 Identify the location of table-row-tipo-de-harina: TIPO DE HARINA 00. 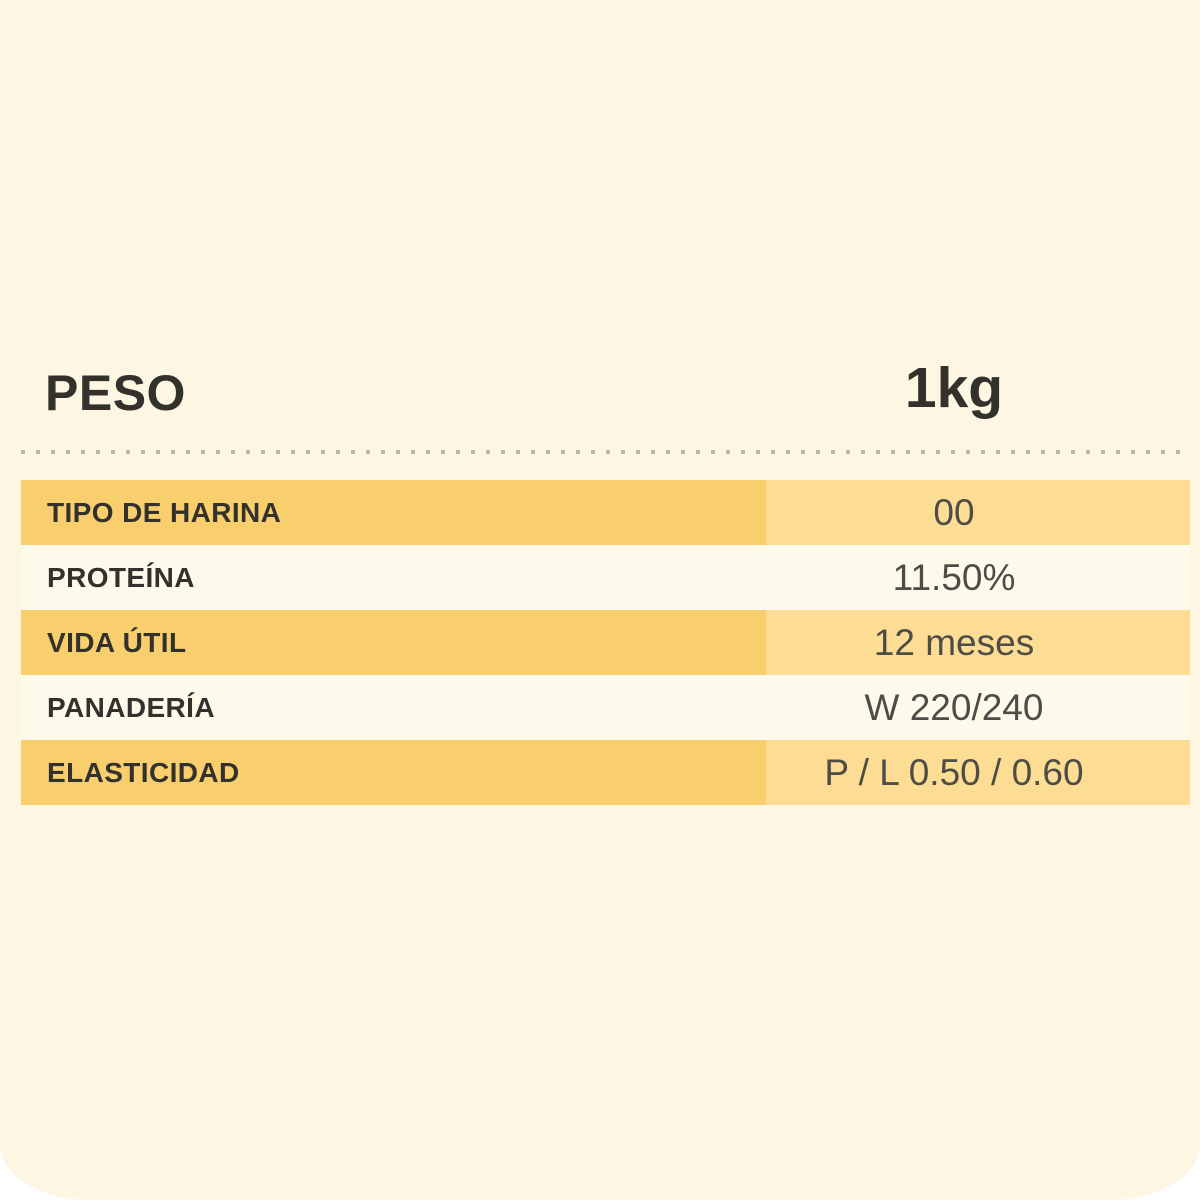
(605, 512).